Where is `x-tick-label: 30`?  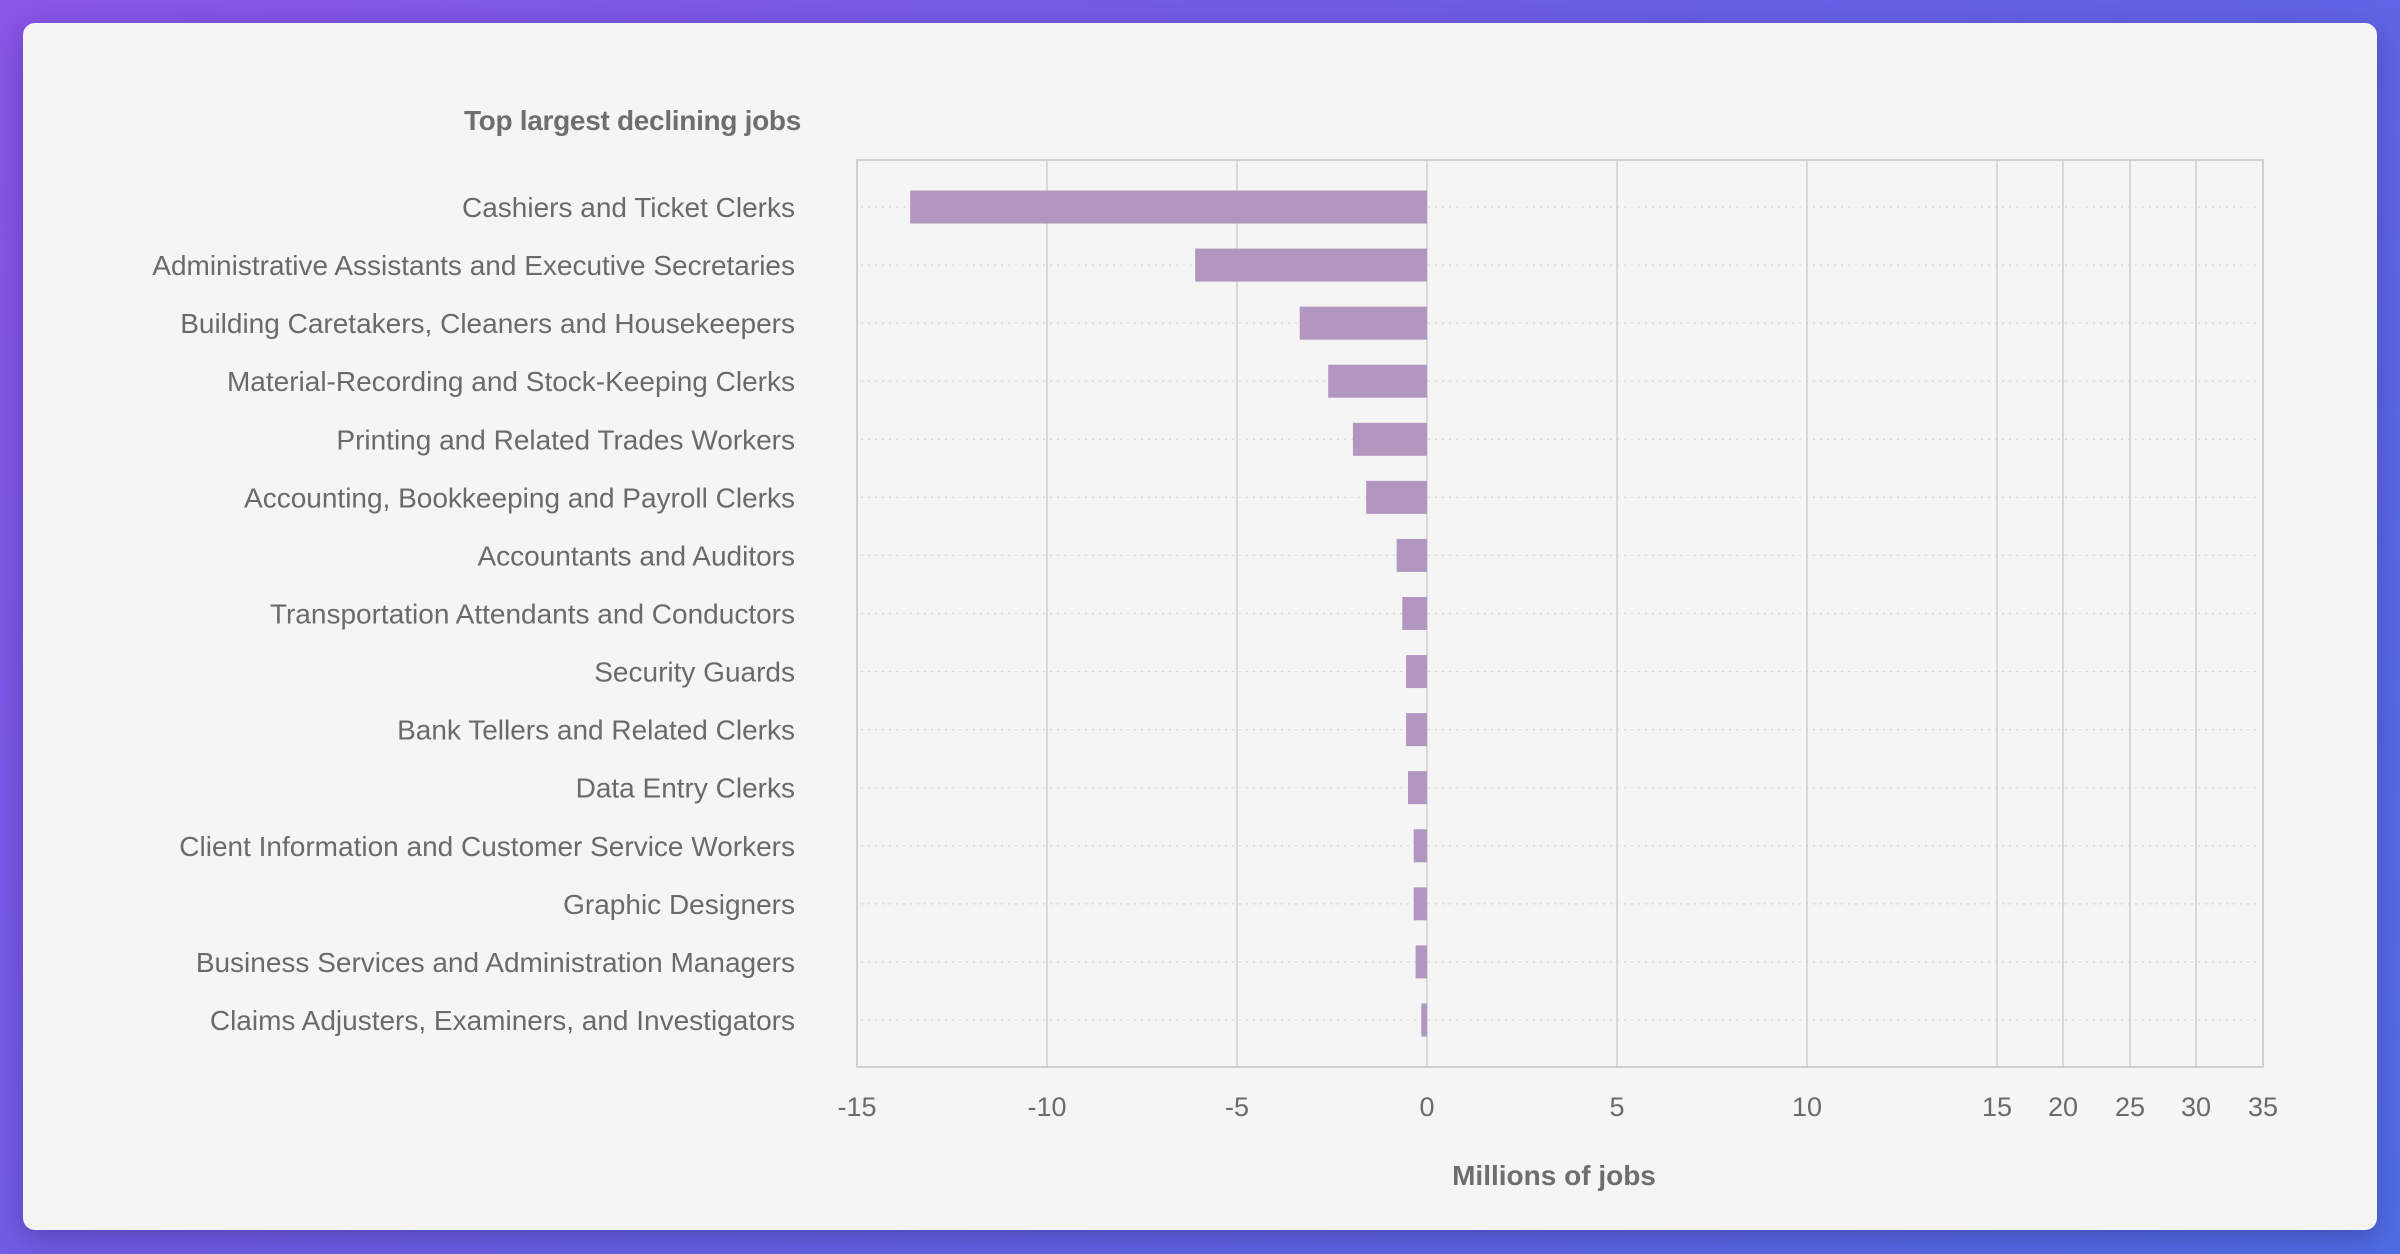 x-tick-label: 30 is located at coordinates (2196, 1107).